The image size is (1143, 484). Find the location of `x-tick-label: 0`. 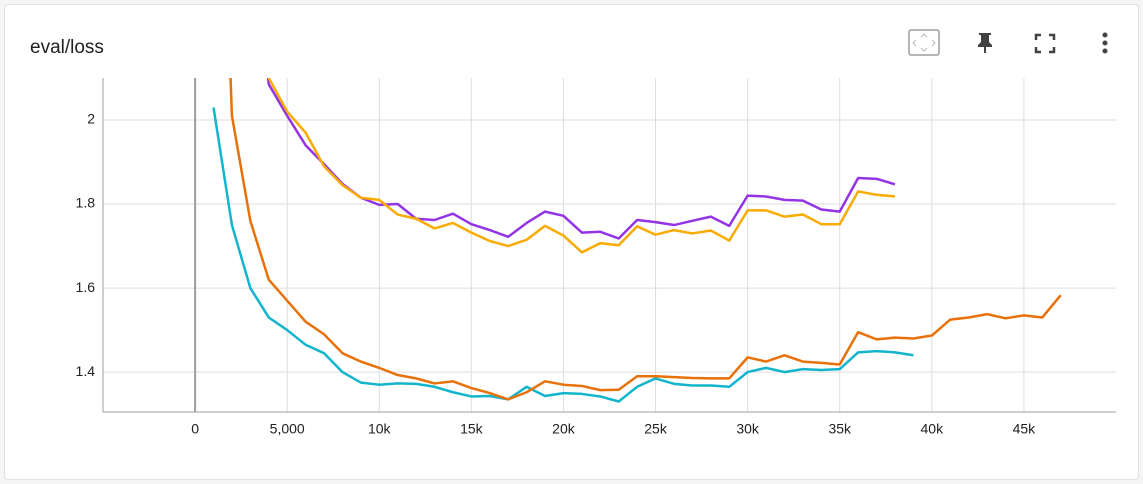

x-tick-label: 0 is located at coordinates (195, 429).